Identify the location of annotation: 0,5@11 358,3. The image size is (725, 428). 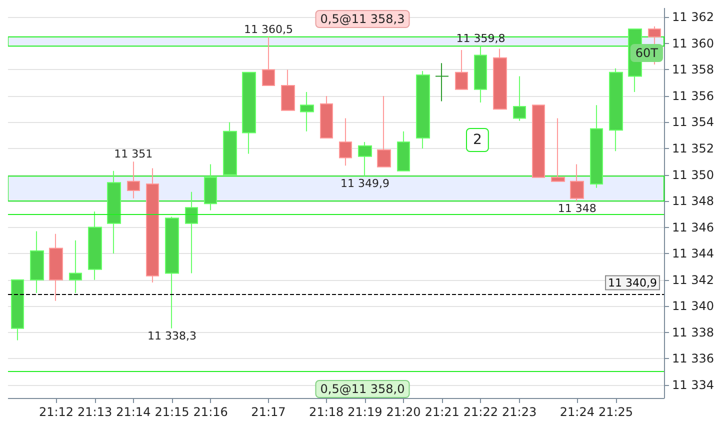
(362, 19).